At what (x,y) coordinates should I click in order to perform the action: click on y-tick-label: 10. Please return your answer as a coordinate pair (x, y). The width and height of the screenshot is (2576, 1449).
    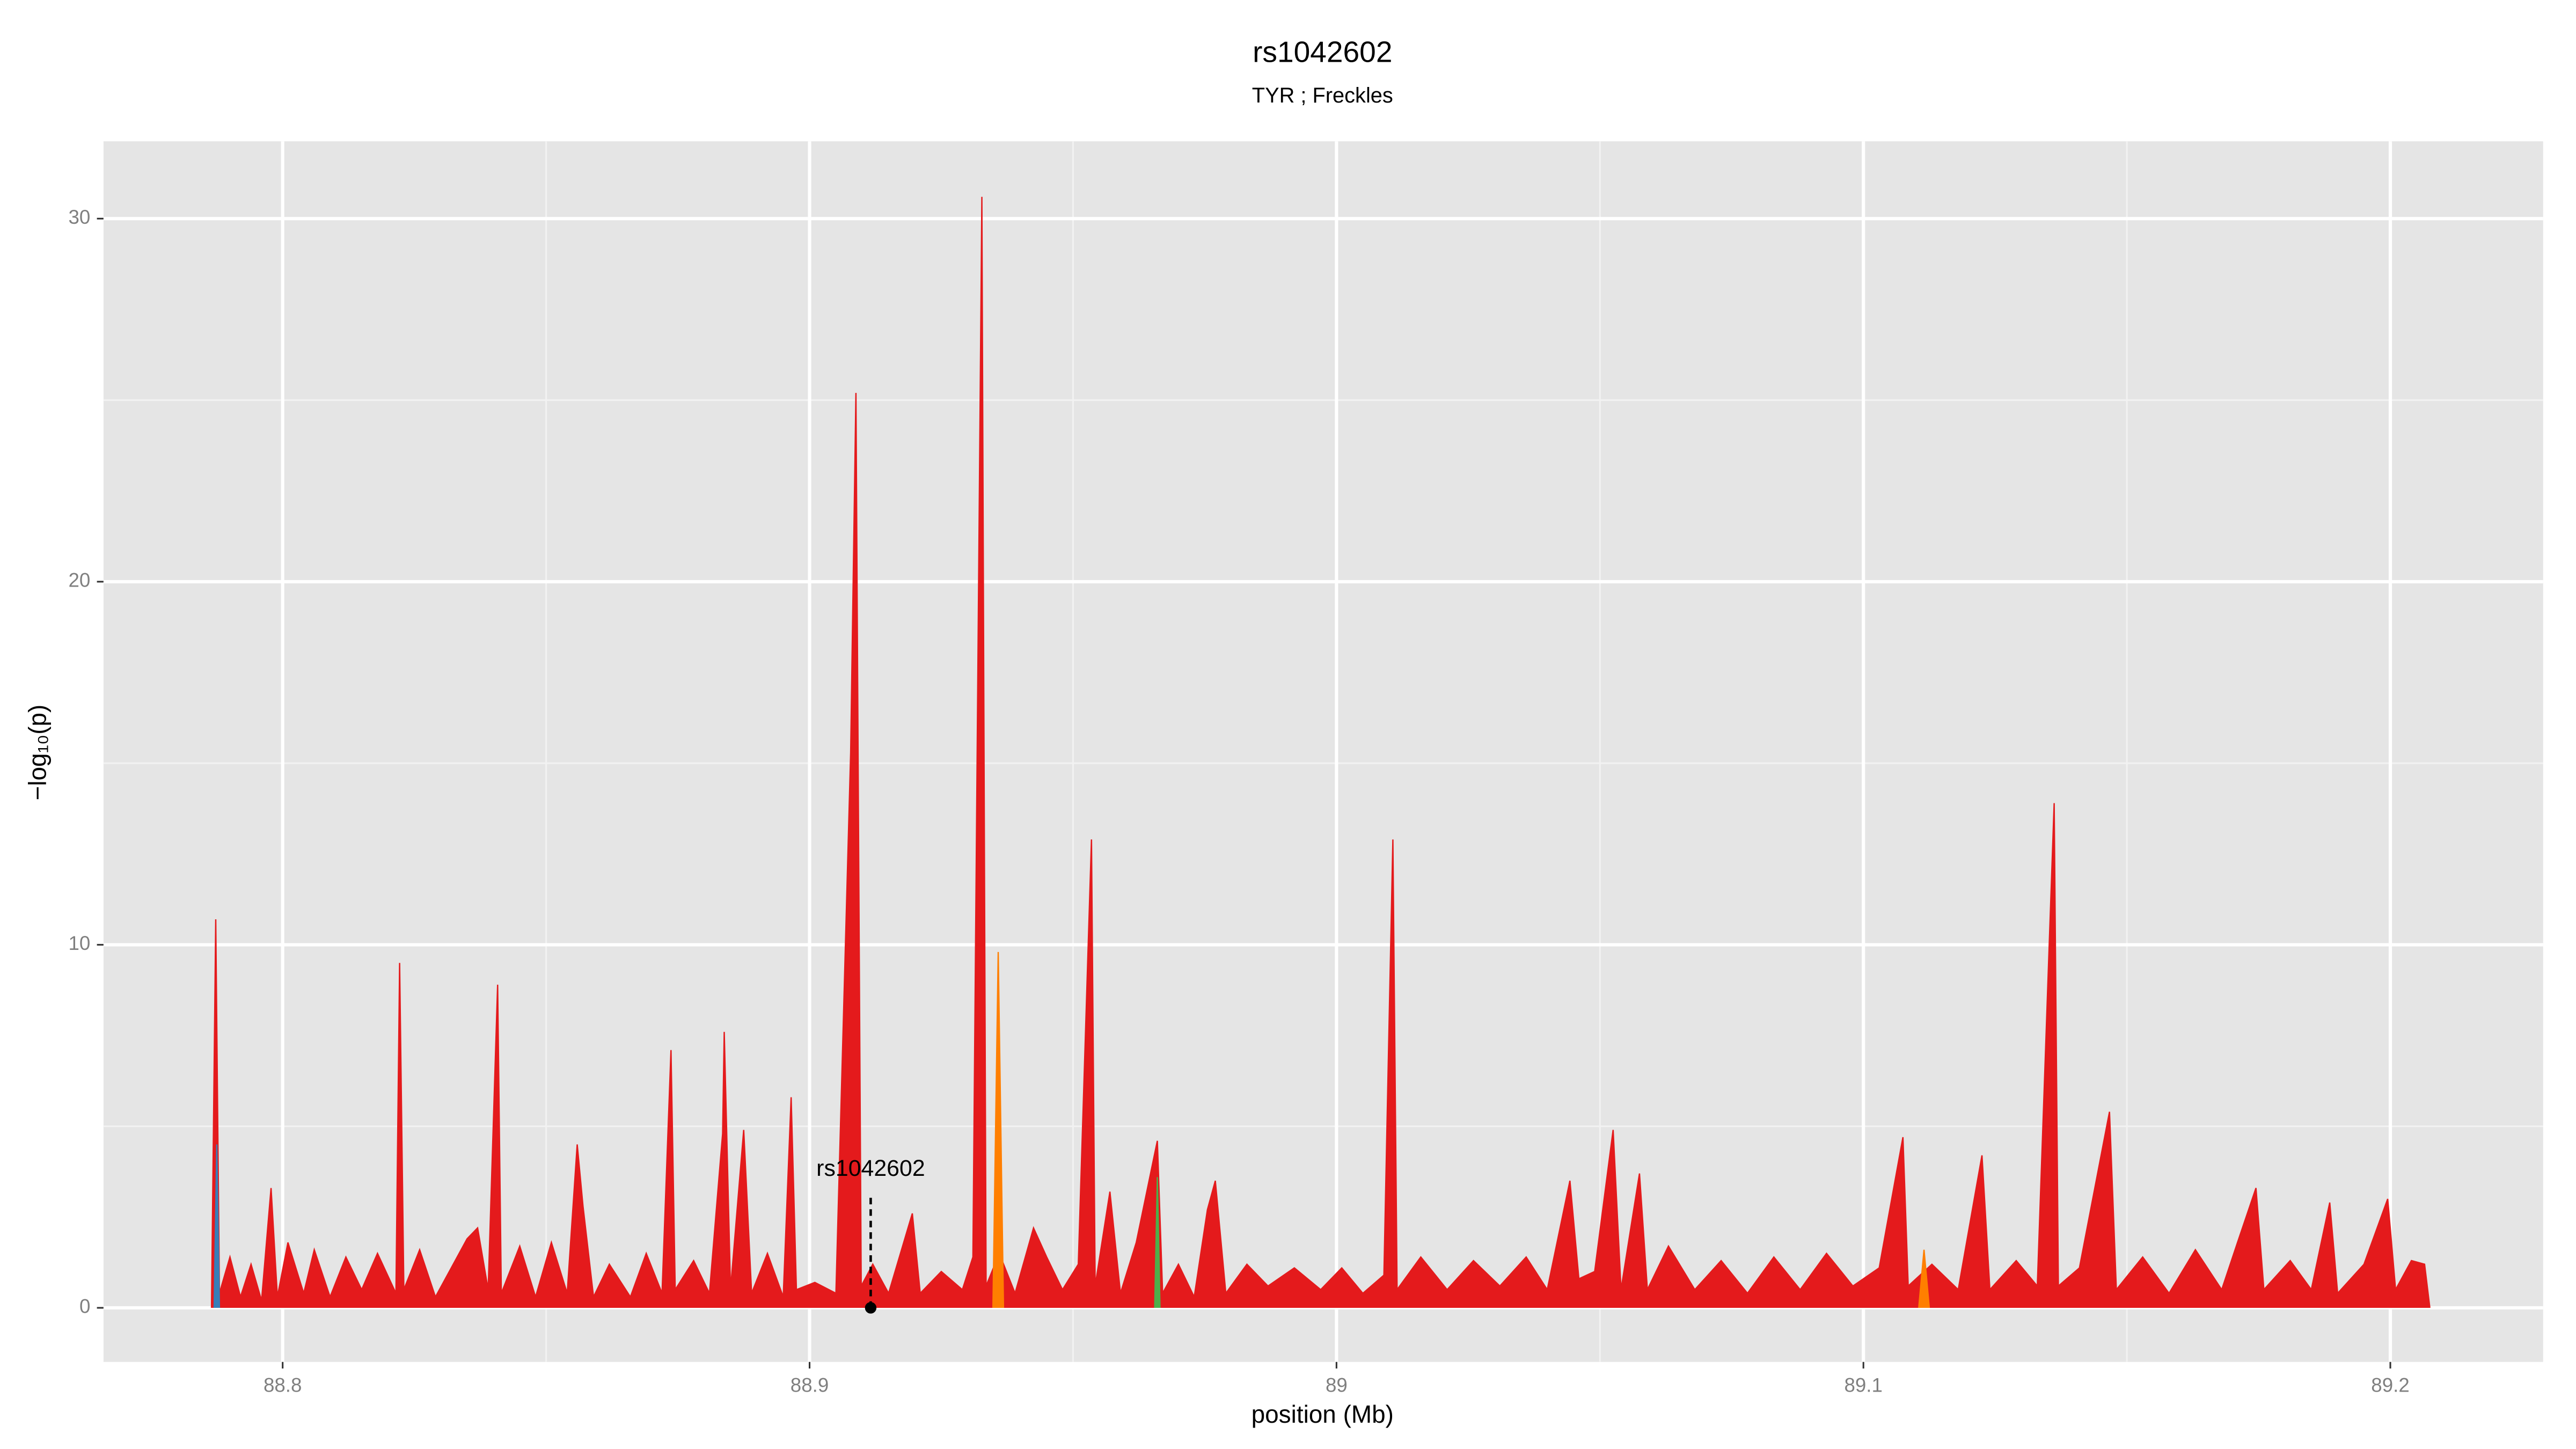
    Looking at the image, I should click on (80, 943).